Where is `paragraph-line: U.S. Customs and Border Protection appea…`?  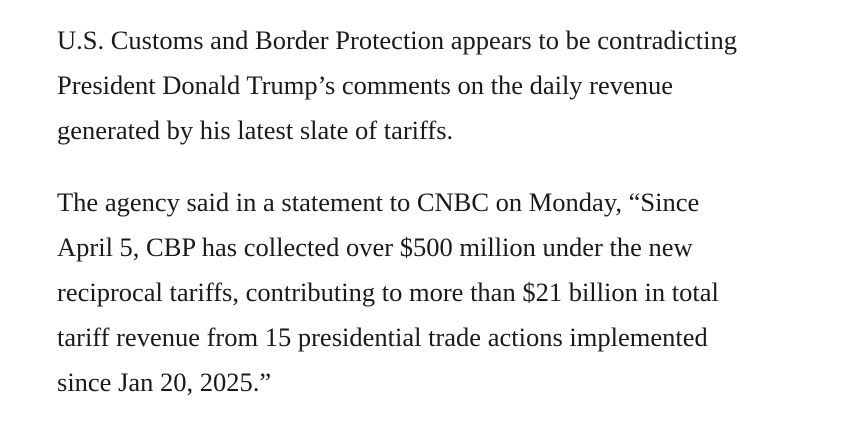
paragraph-line: U.S. Customs and Border Protection appea… is located at coordinates (397, 40).